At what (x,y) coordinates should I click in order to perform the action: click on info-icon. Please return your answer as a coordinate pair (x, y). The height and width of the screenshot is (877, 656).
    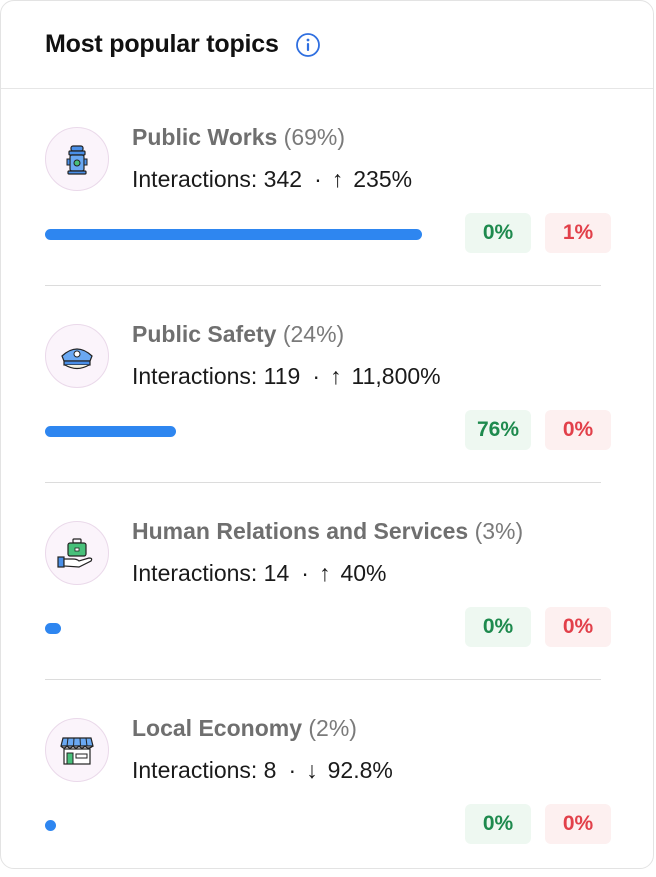
    Looking at the image, I should click on (308, 45).